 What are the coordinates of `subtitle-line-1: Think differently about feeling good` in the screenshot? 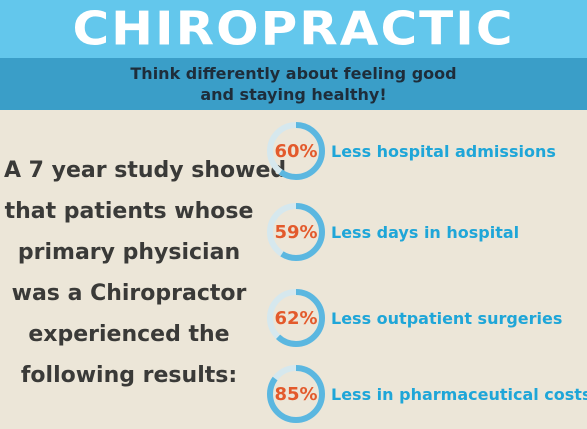 It's located at (293, 73).